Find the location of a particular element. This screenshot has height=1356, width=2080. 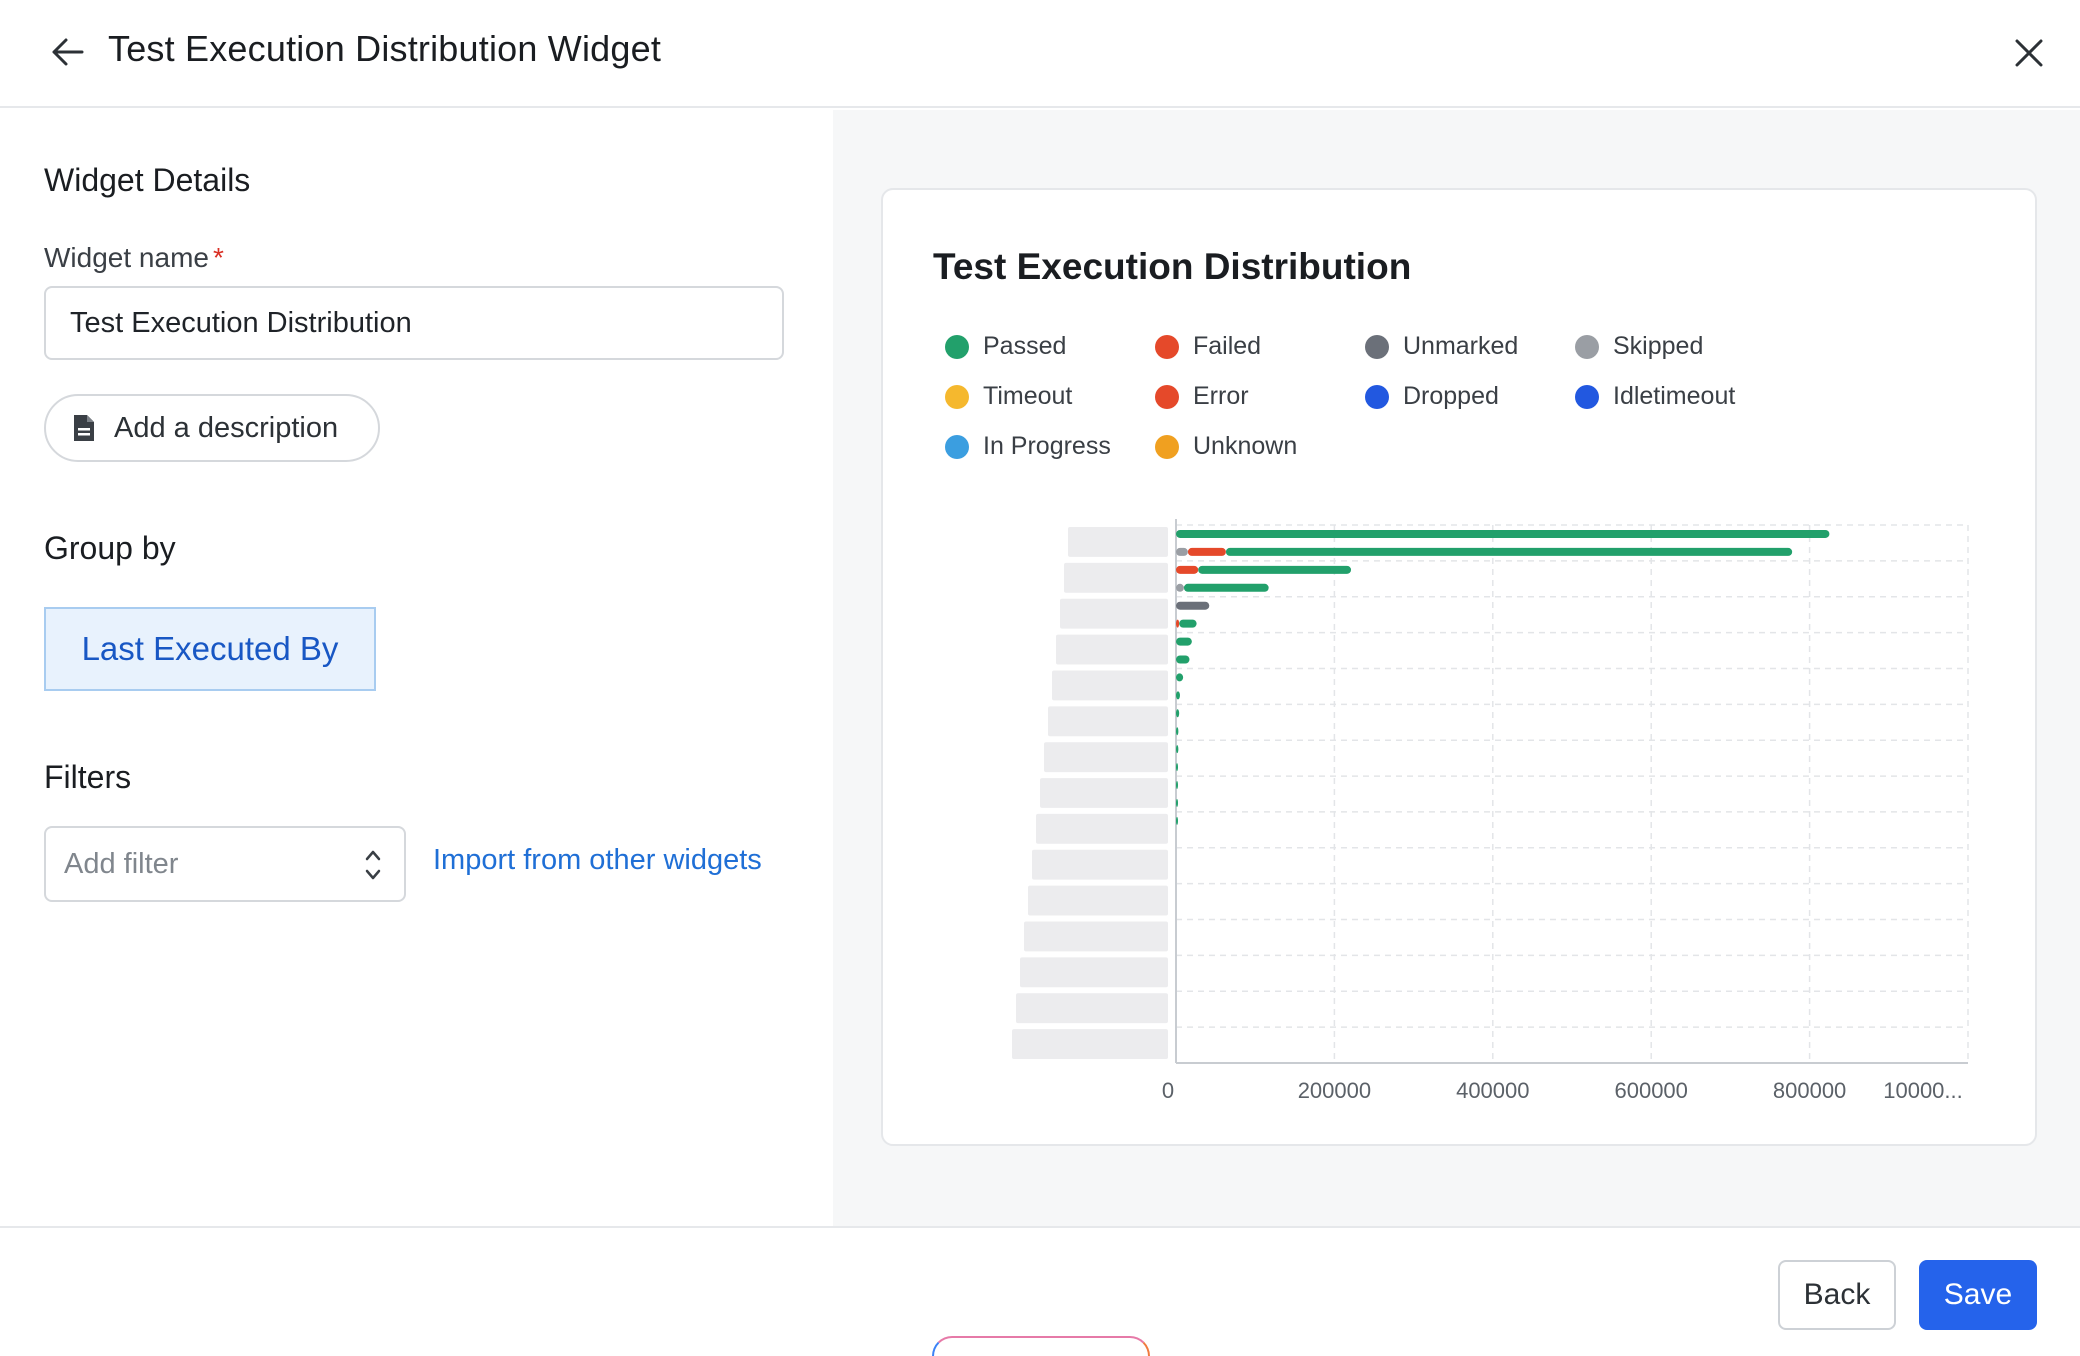

legend-label: Timeout is located at coordinates (1028, 396).